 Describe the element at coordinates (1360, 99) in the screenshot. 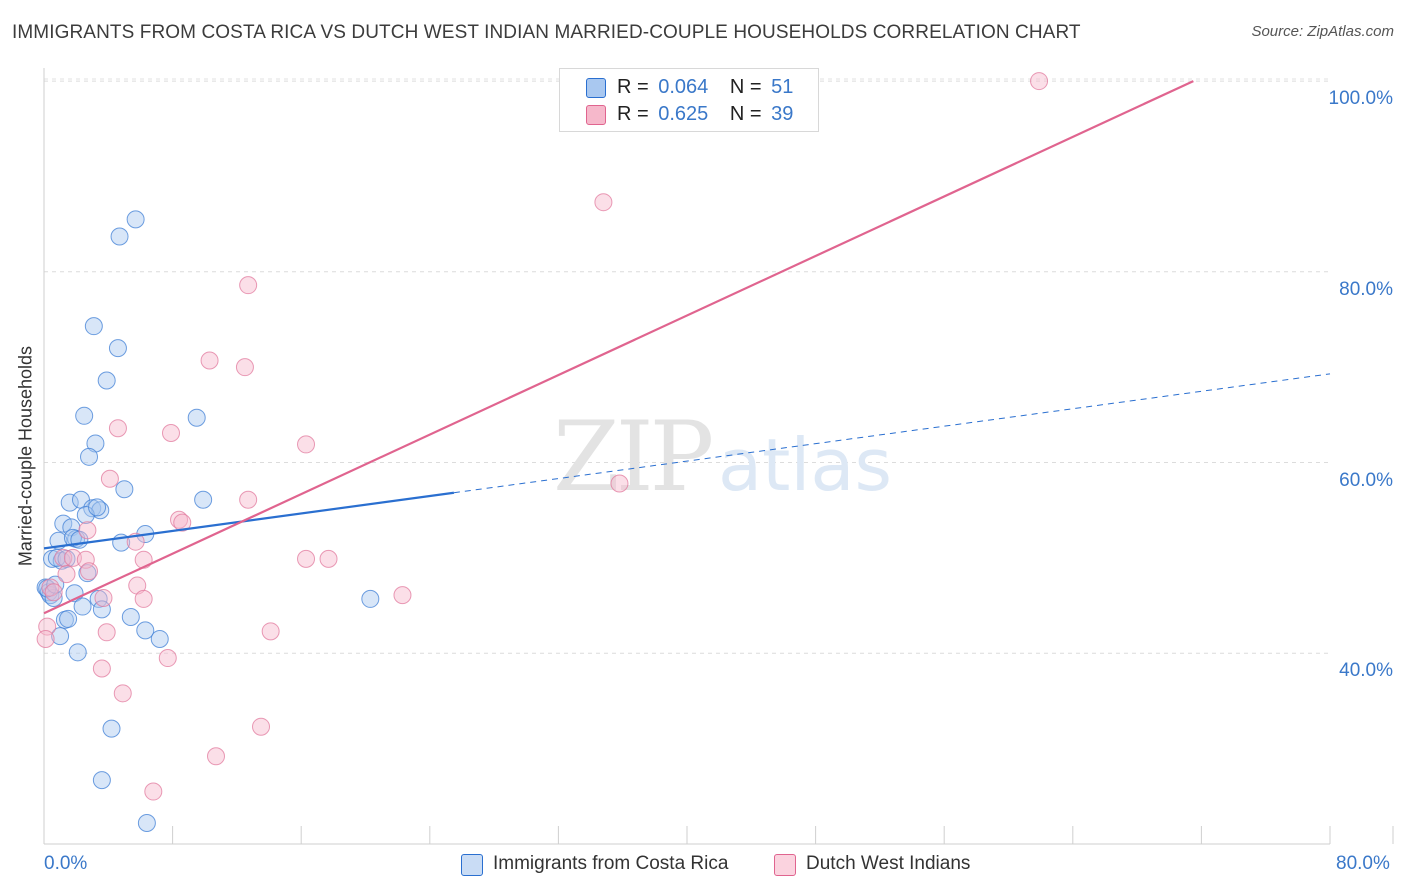

I see `y-tick-label-100: 100.0%` at that location.